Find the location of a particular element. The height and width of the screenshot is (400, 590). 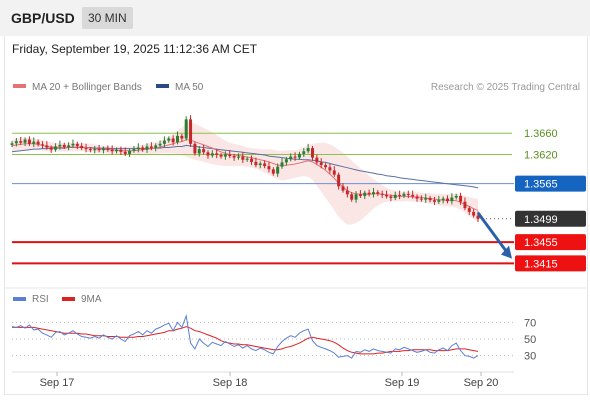

level-1-3565-label: 1.3565 is located at coordinates (541, 185).